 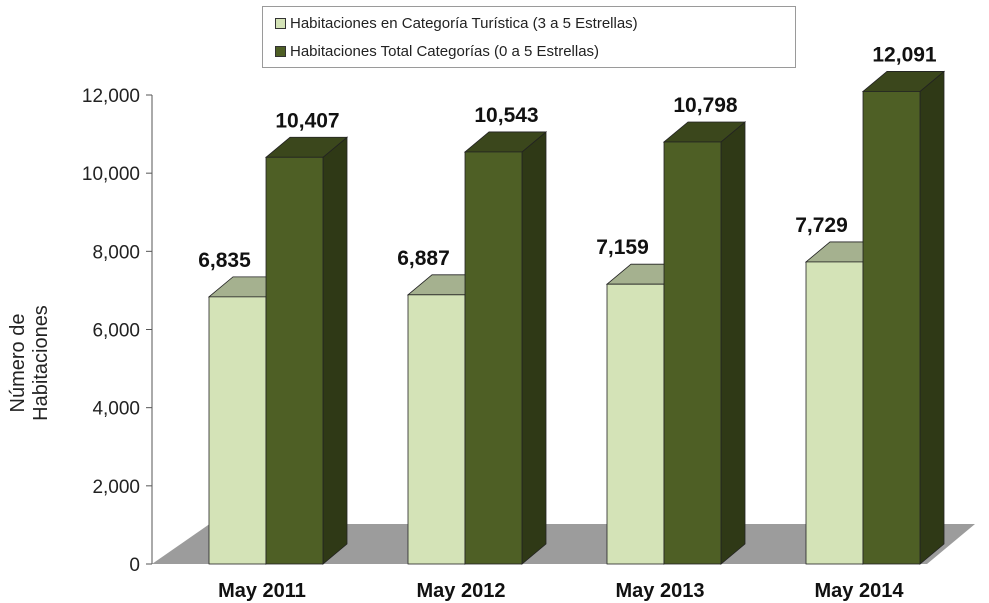 I want to click on y-tick-label: 4,000, so click(x=116, y=409).